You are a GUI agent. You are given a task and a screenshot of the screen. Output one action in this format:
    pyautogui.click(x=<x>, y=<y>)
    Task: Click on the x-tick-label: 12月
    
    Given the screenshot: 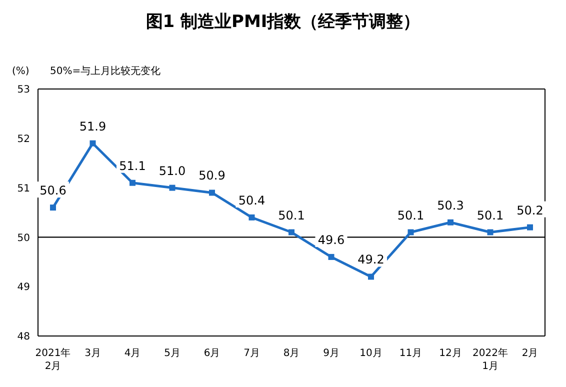 What is the action you would take?
    pyautogui.click(x=450, y=353)
    